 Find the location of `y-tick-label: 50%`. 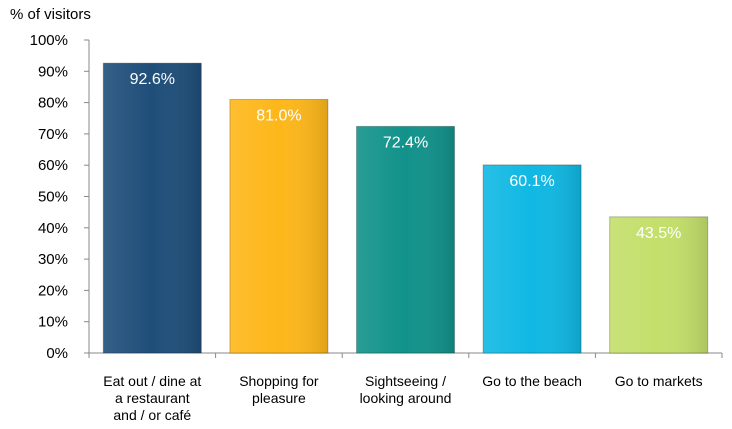

y-tick-label: 50% is located at coordinates (53, 197).